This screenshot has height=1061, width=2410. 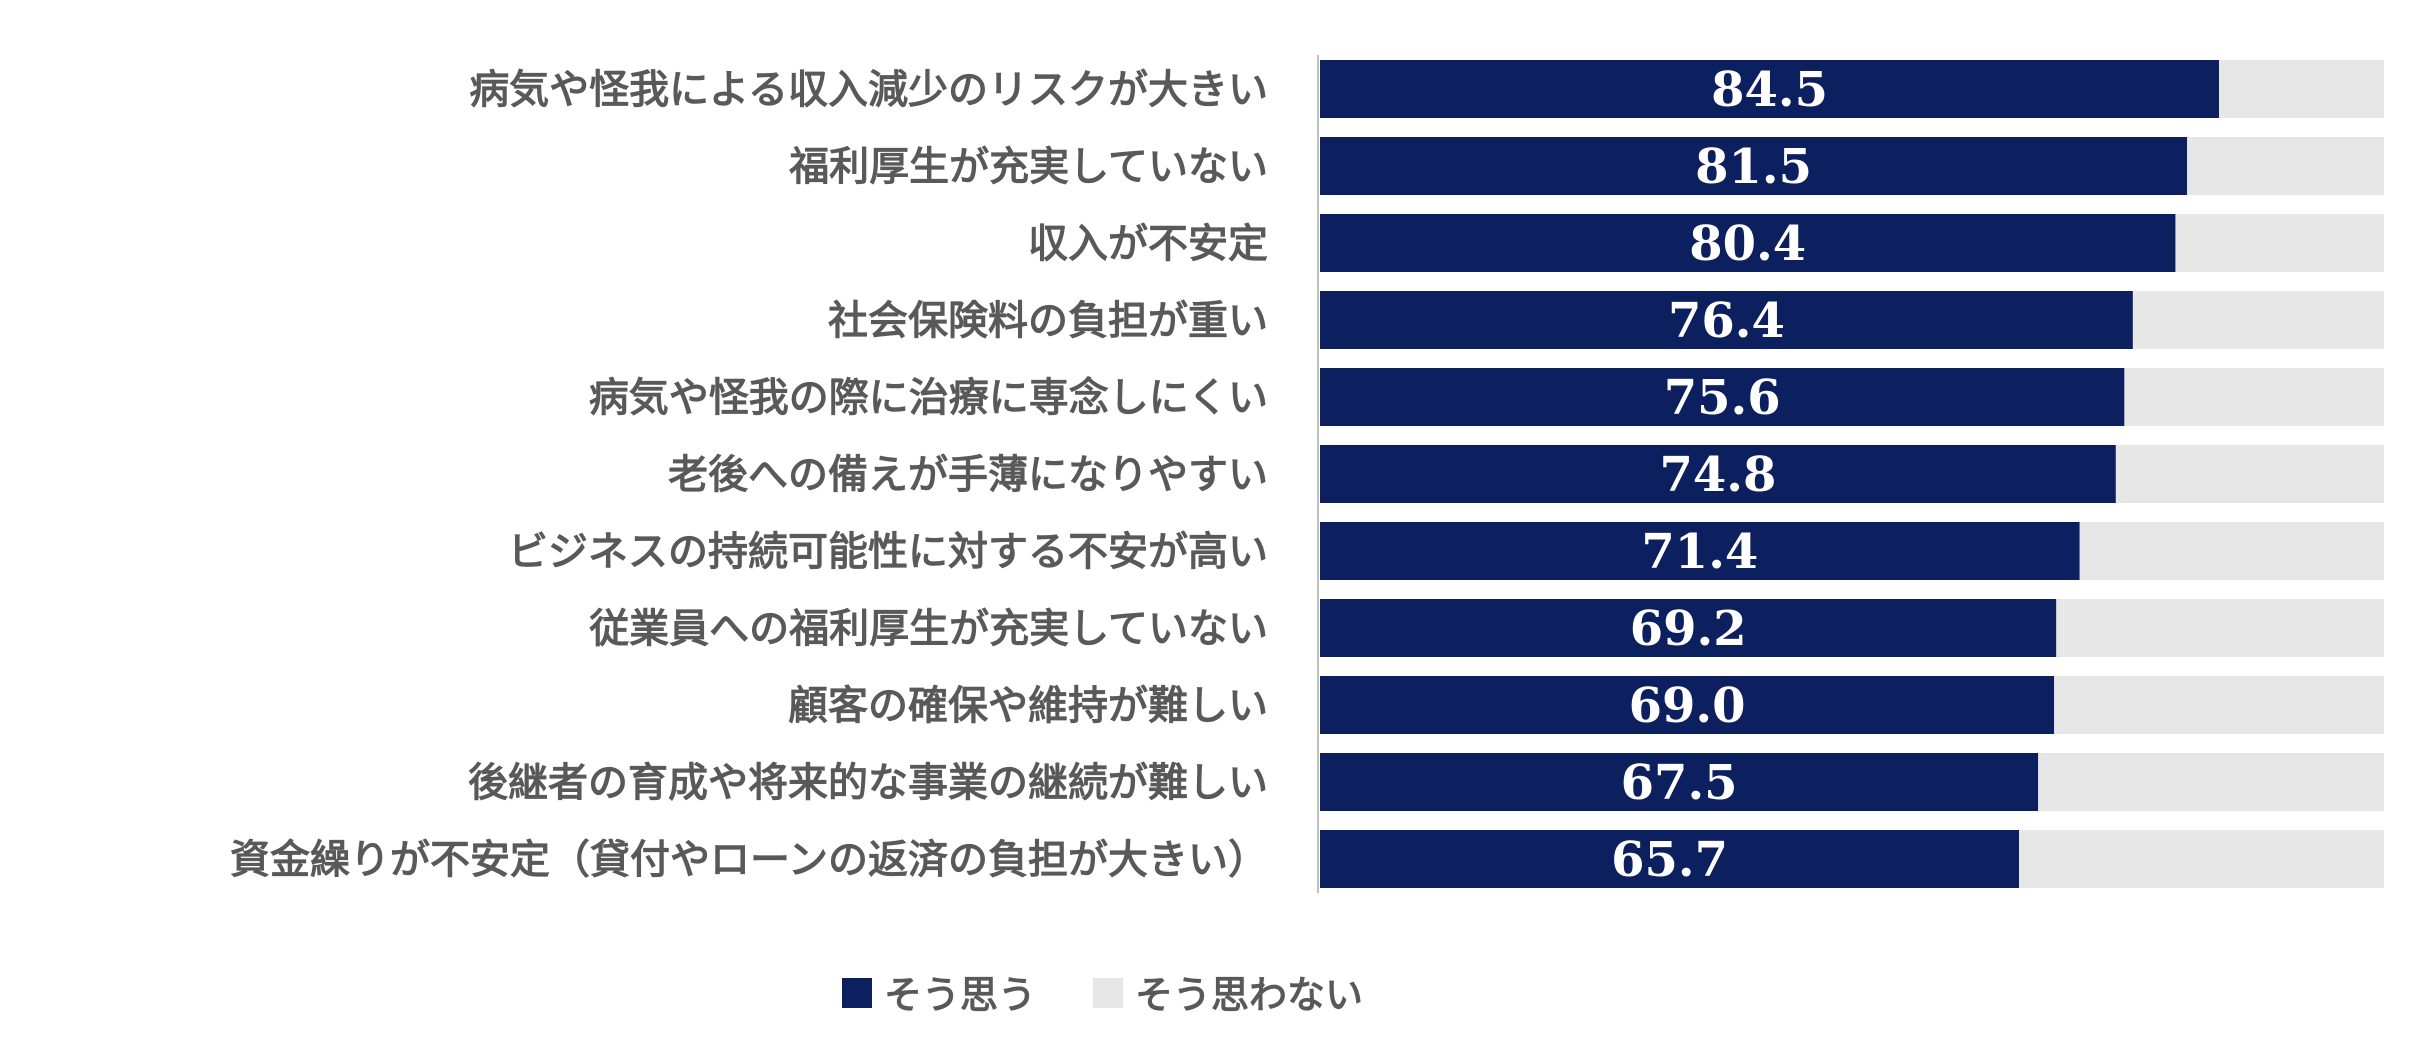 I want to click on category-label-10: 後継者の育成や将来的な事業の継続が難しい, so click(x=868, y=783).